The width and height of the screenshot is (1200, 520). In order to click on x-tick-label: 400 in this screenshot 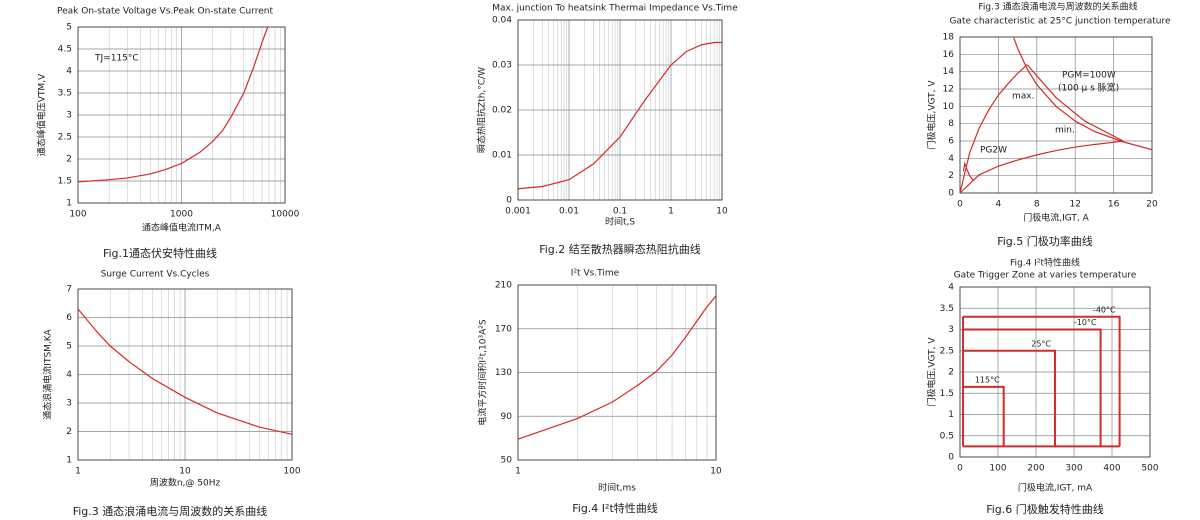, I will do `click(1111, 469)`.